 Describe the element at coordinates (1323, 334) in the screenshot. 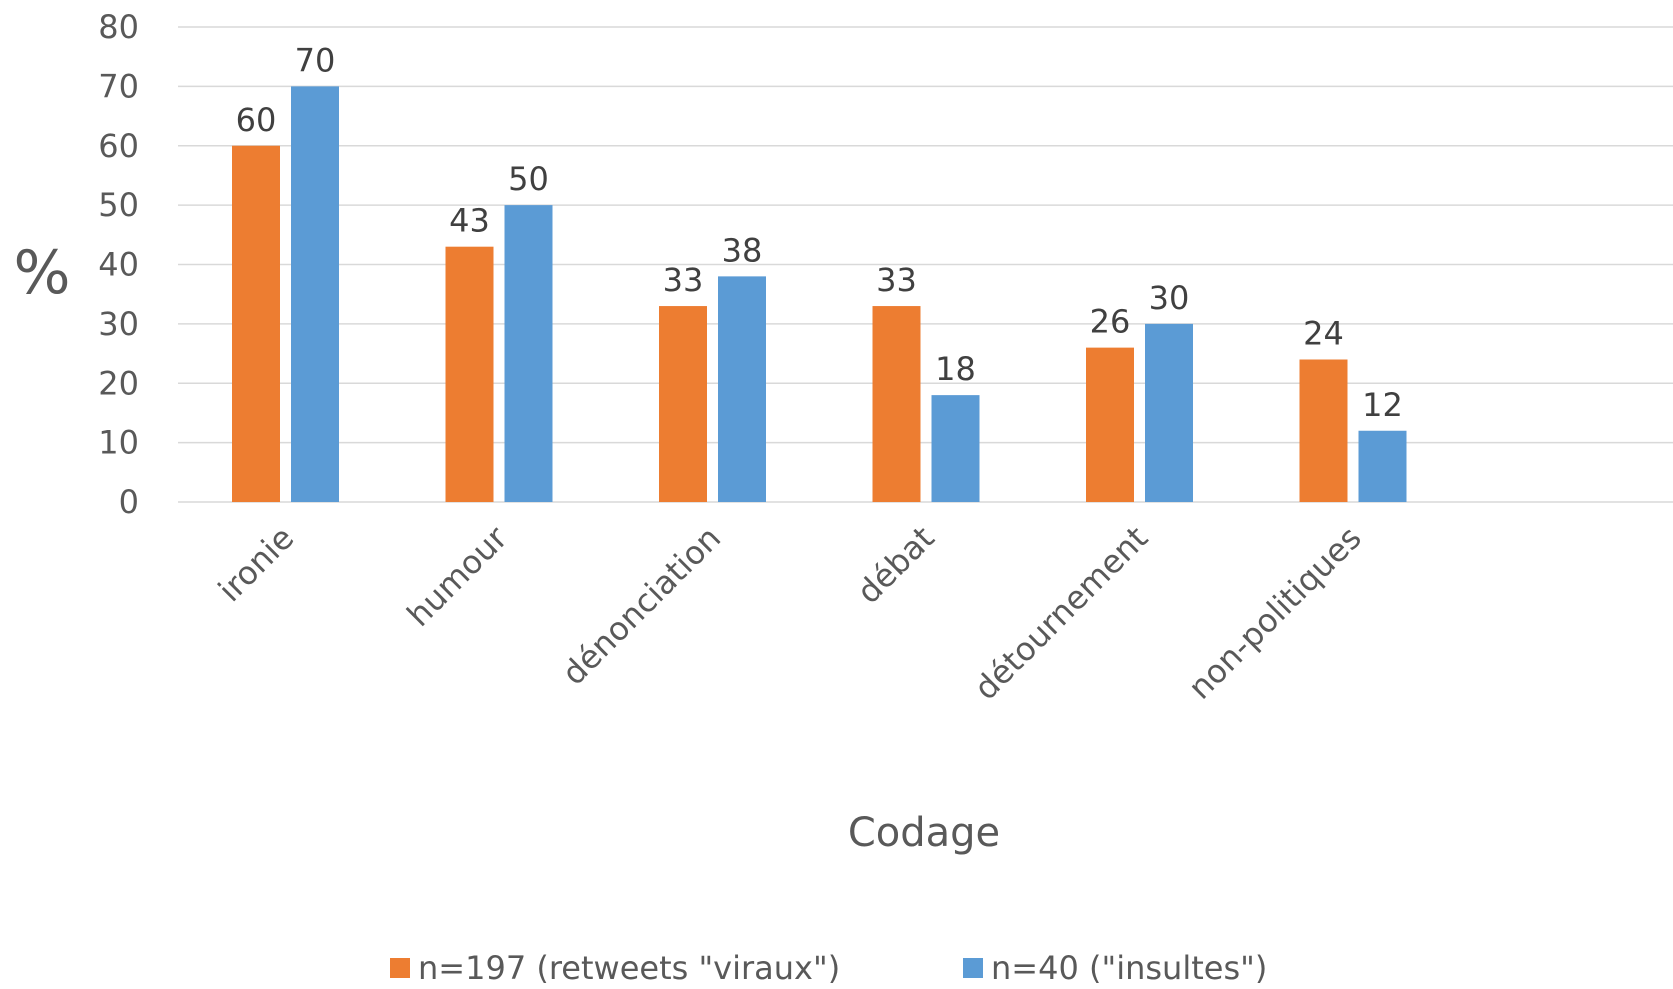

I see `data-label: 24` at that location.